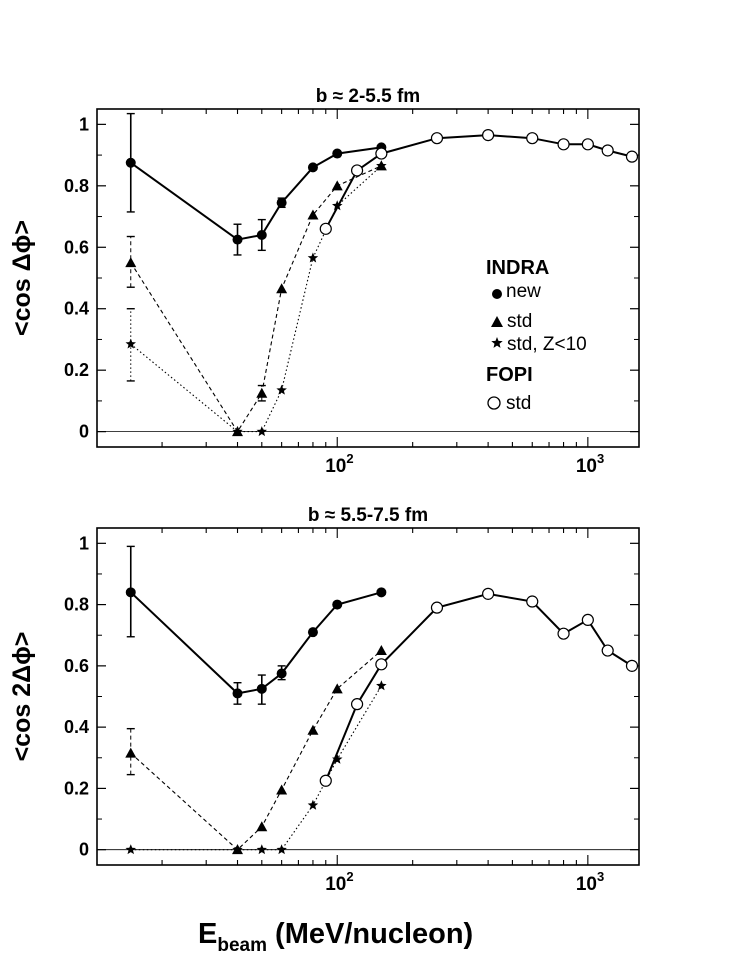 This screenshot has width=747, height=967. I want to click on series-indra-new, so click(256, 625).